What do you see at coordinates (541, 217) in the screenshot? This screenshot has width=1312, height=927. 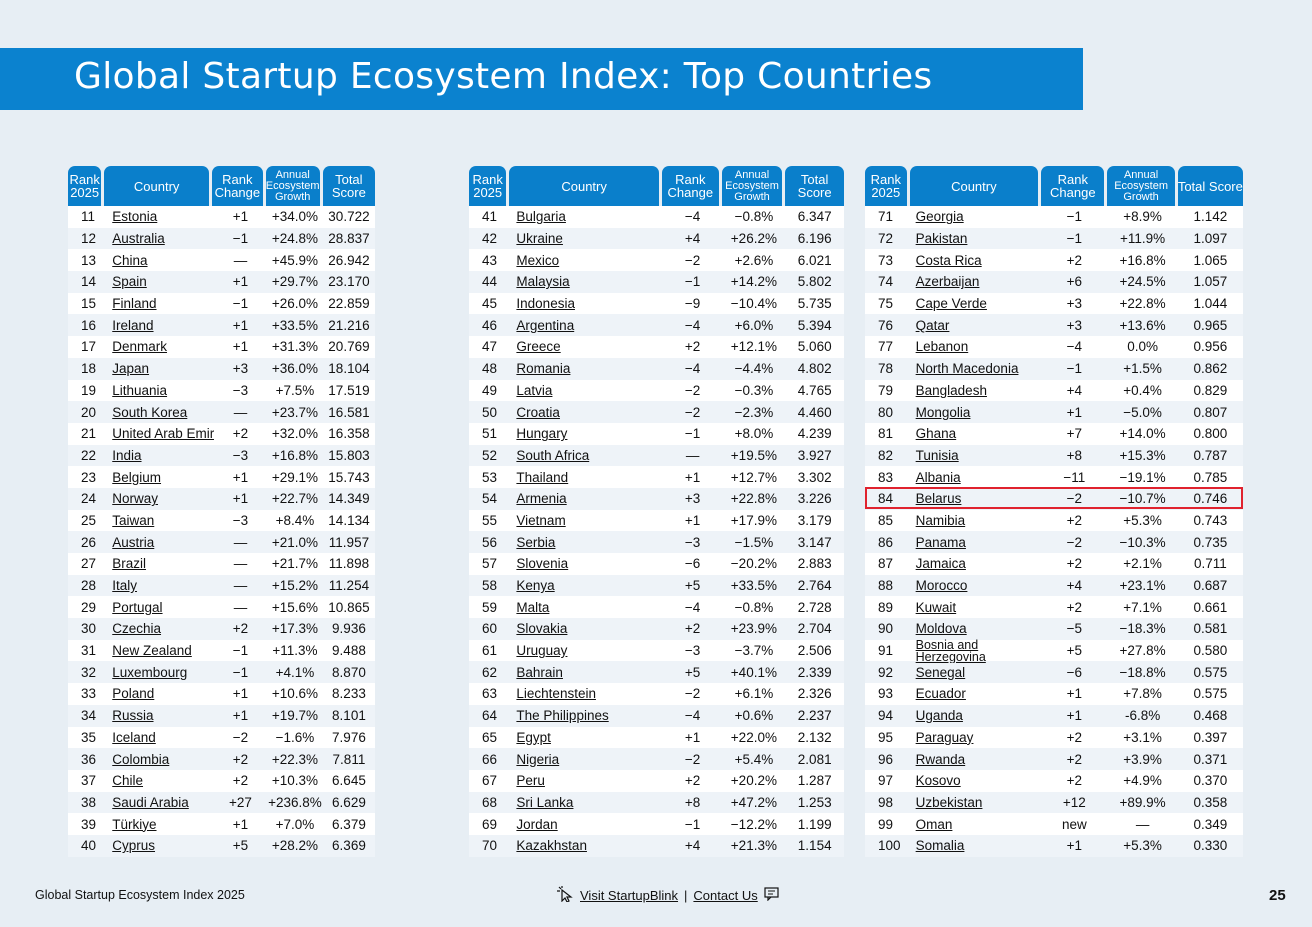 I see `country-link: Bulgaria` at bounding box center [541, 217].